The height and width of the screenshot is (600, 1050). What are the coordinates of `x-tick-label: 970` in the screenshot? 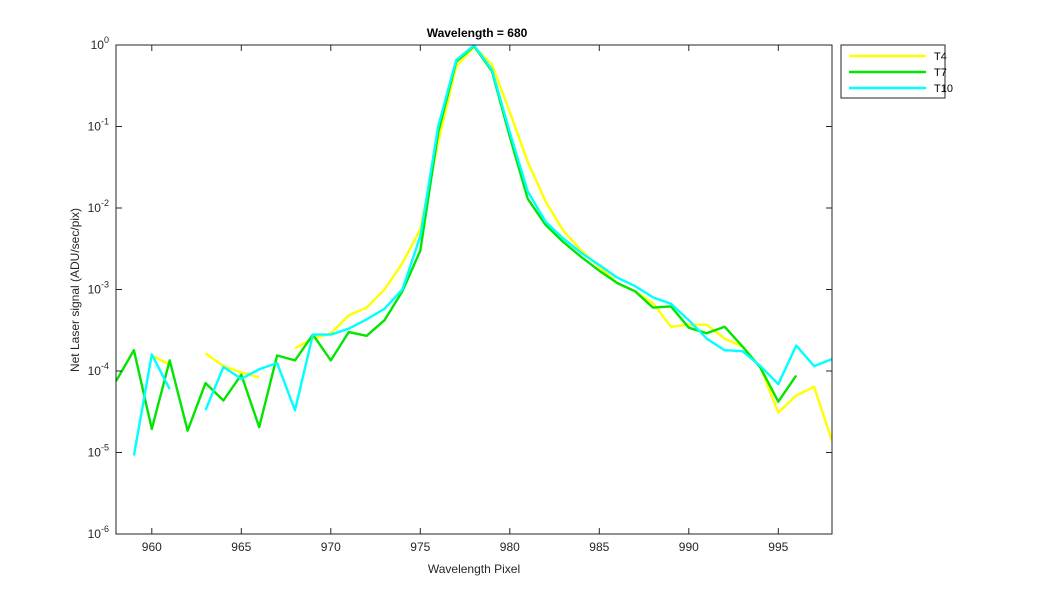 It's located at (331, 547).